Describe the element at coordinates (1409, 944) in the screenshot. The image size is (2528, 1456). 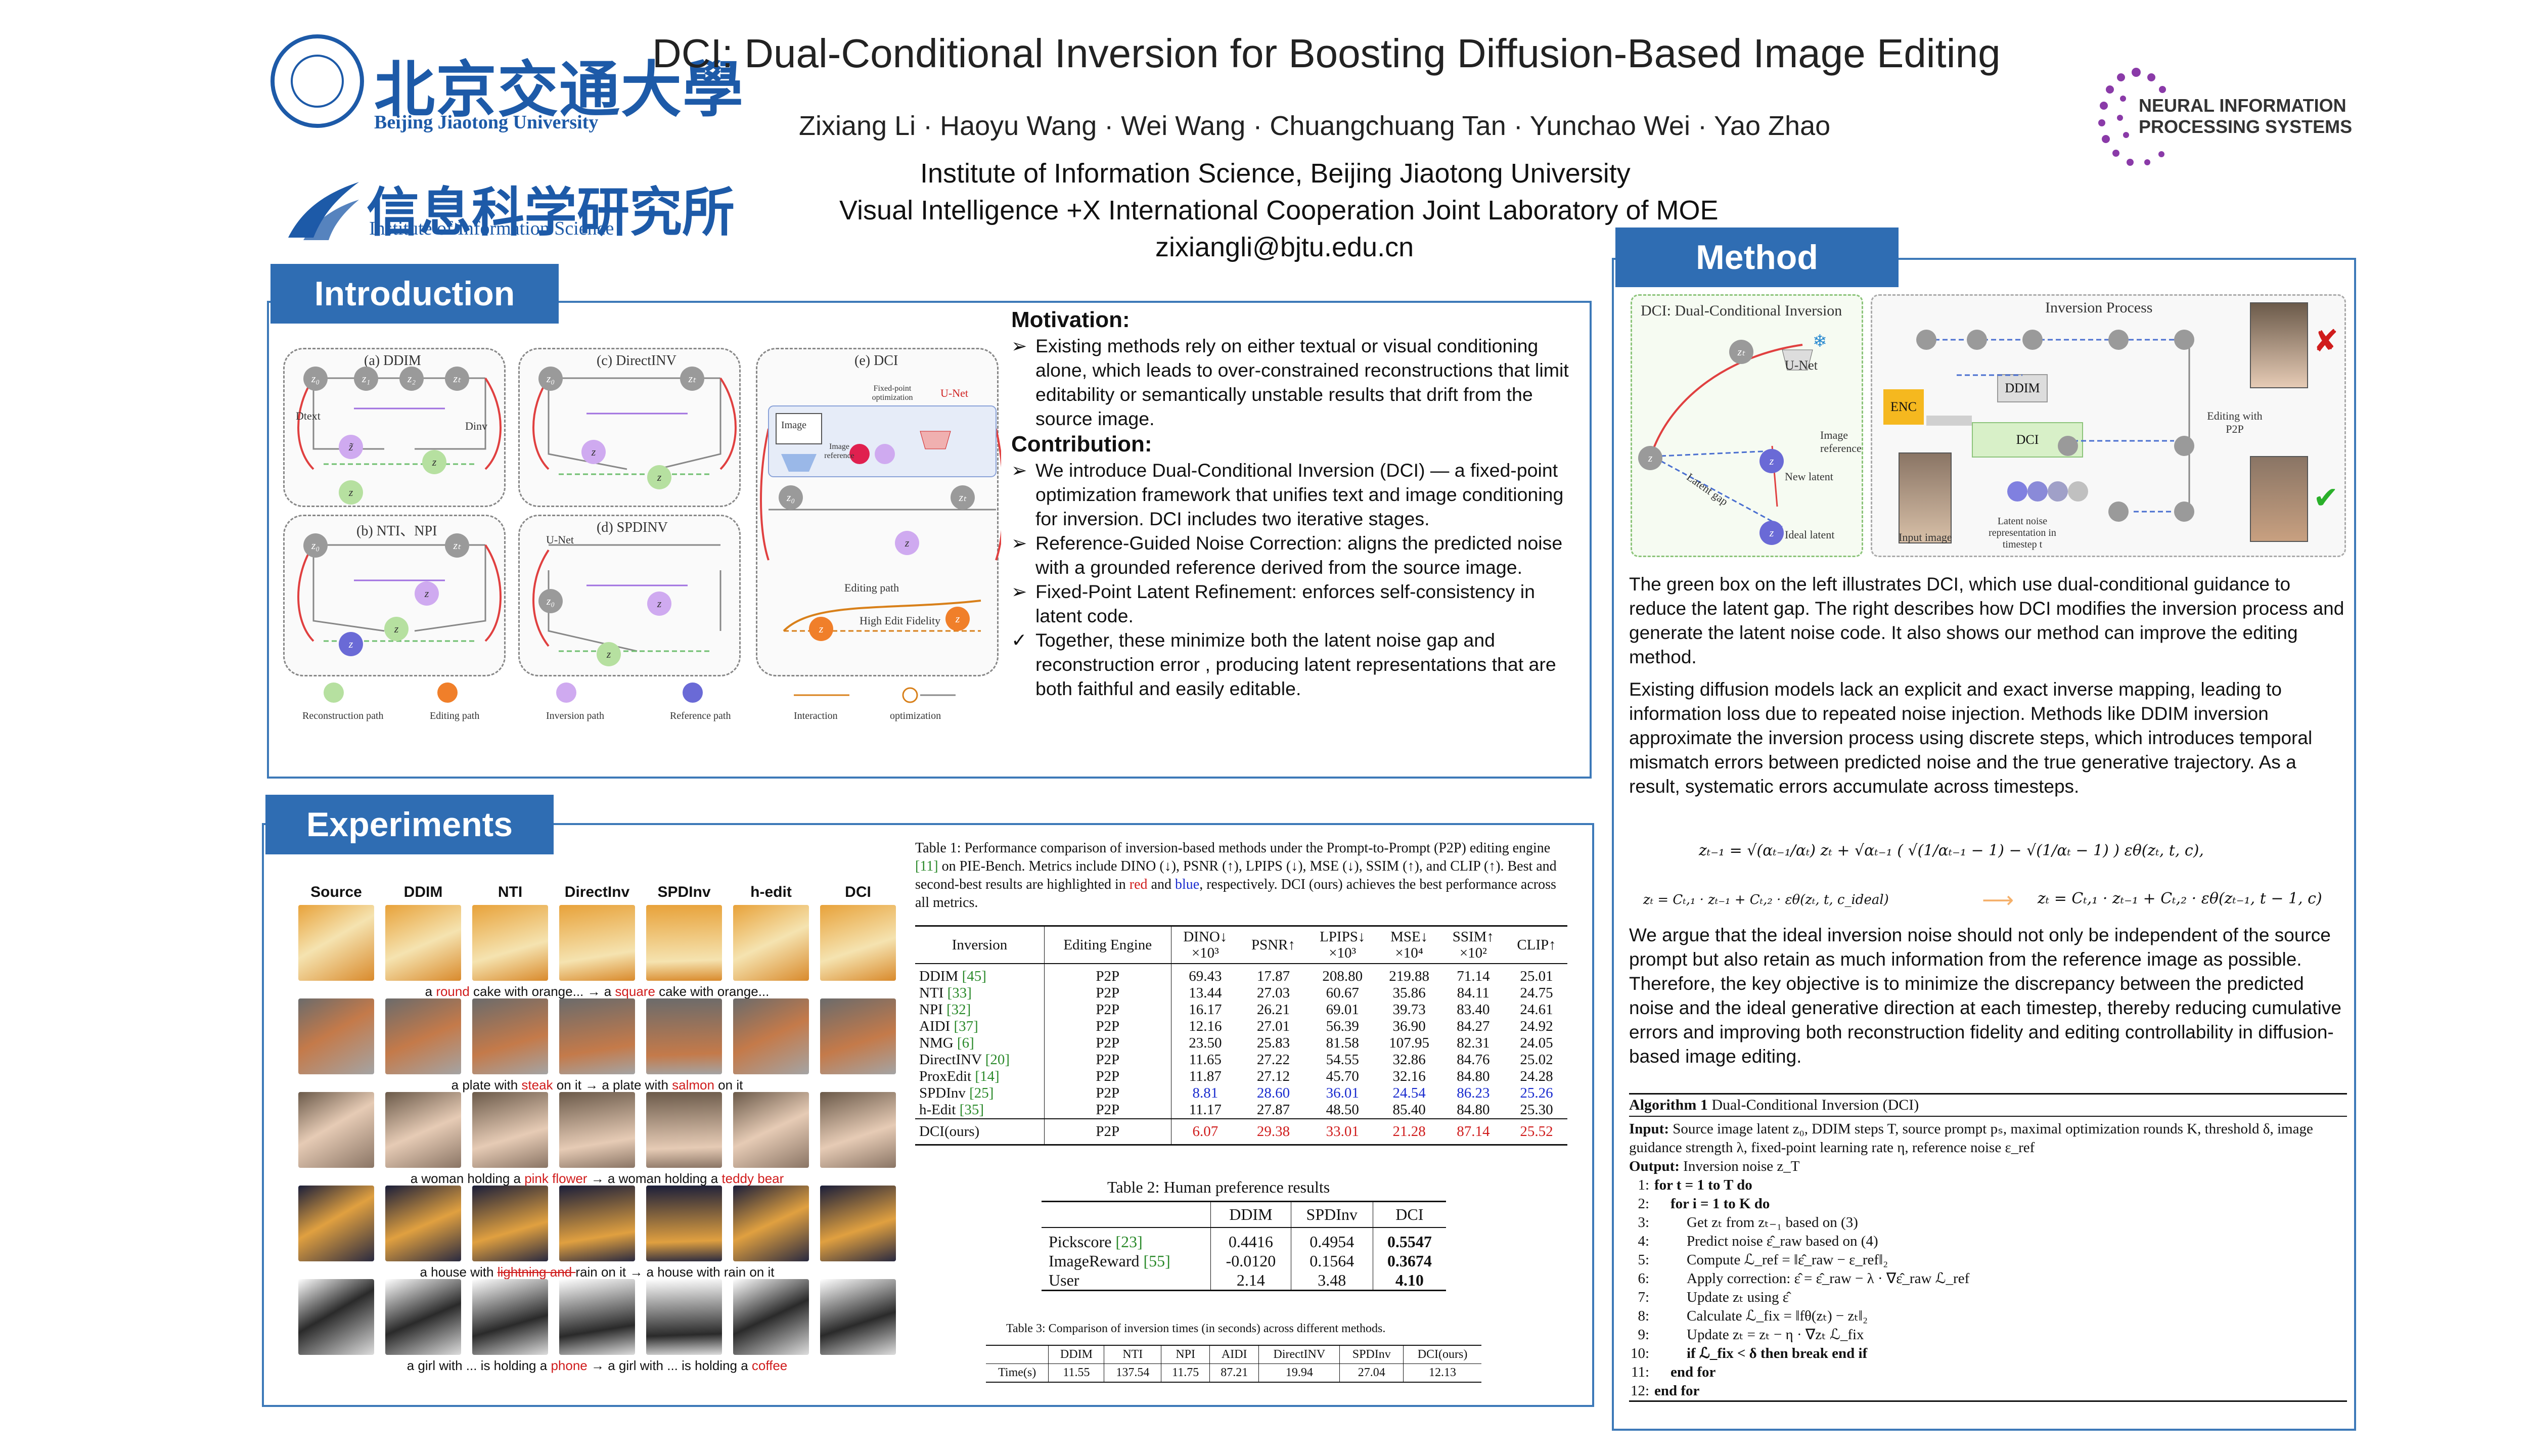
I see `table-cell: MSE↓ ×10⁴` at that location.